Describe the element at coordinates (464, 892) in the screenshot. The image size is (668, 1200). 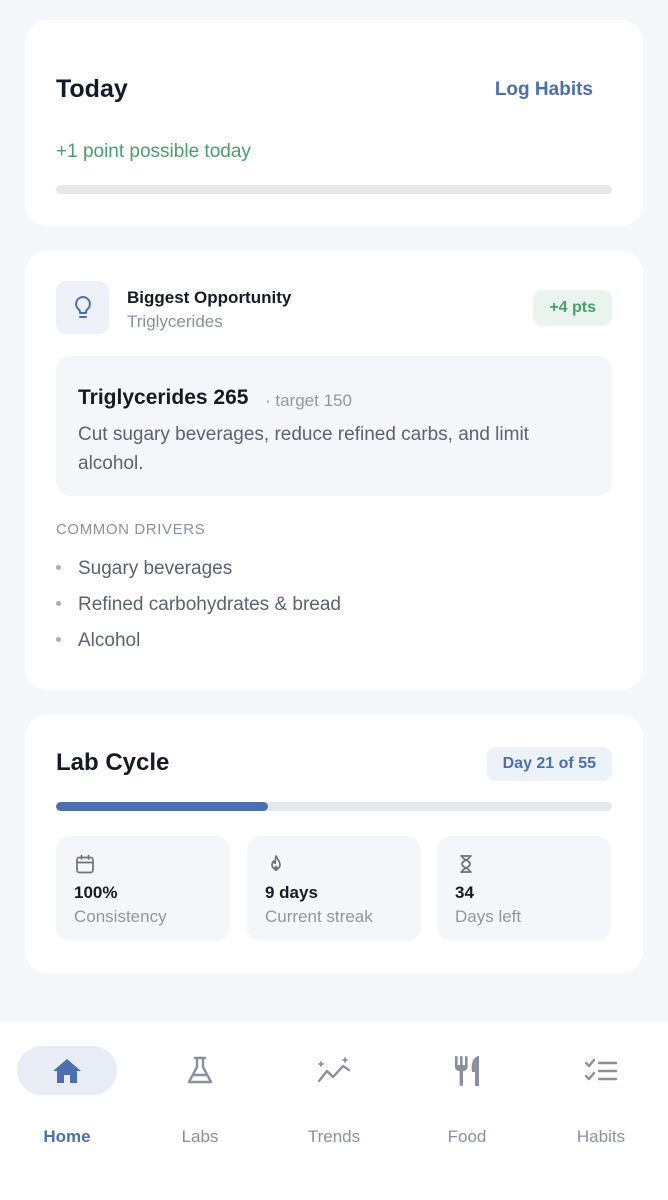
I see `stat-value: 34` at that location.